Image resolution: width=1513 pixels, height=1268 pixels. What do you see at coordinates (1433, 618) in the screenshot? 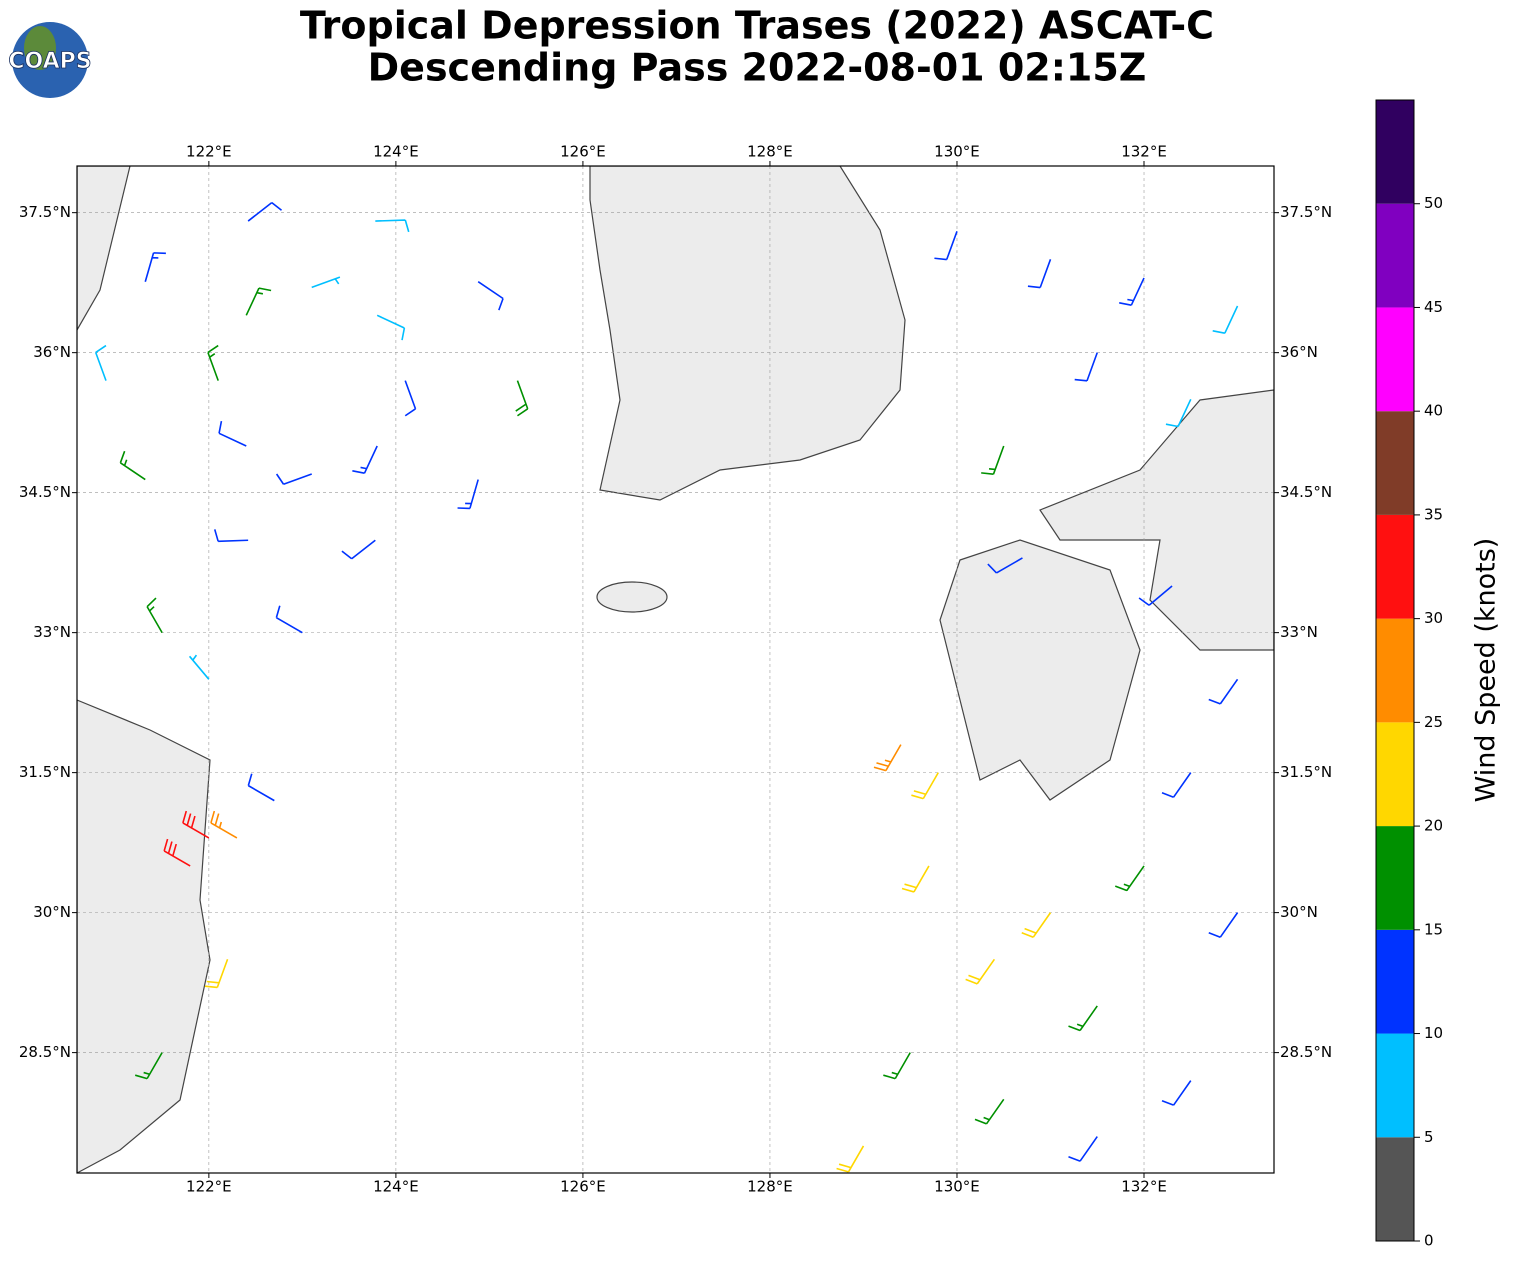
I see `colorbar-tick-label: 30` at bounding box center [1433, 618].